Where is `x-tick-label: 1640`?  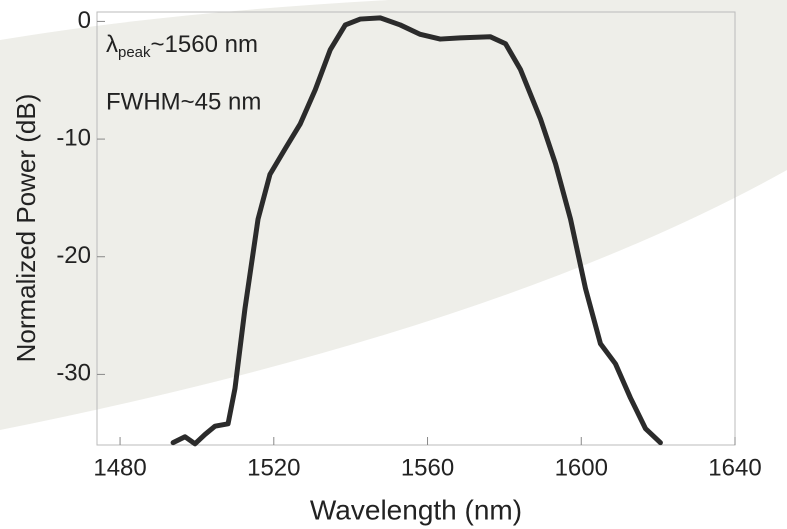 x-tick-label: 1640 is located at coordinates (734, 467).